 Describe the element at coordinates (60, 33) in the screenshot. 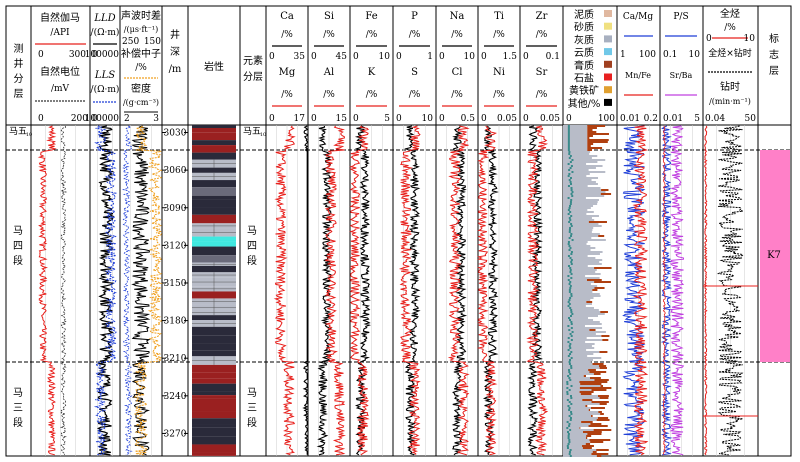

I see `gr-unit: /API` at that location.